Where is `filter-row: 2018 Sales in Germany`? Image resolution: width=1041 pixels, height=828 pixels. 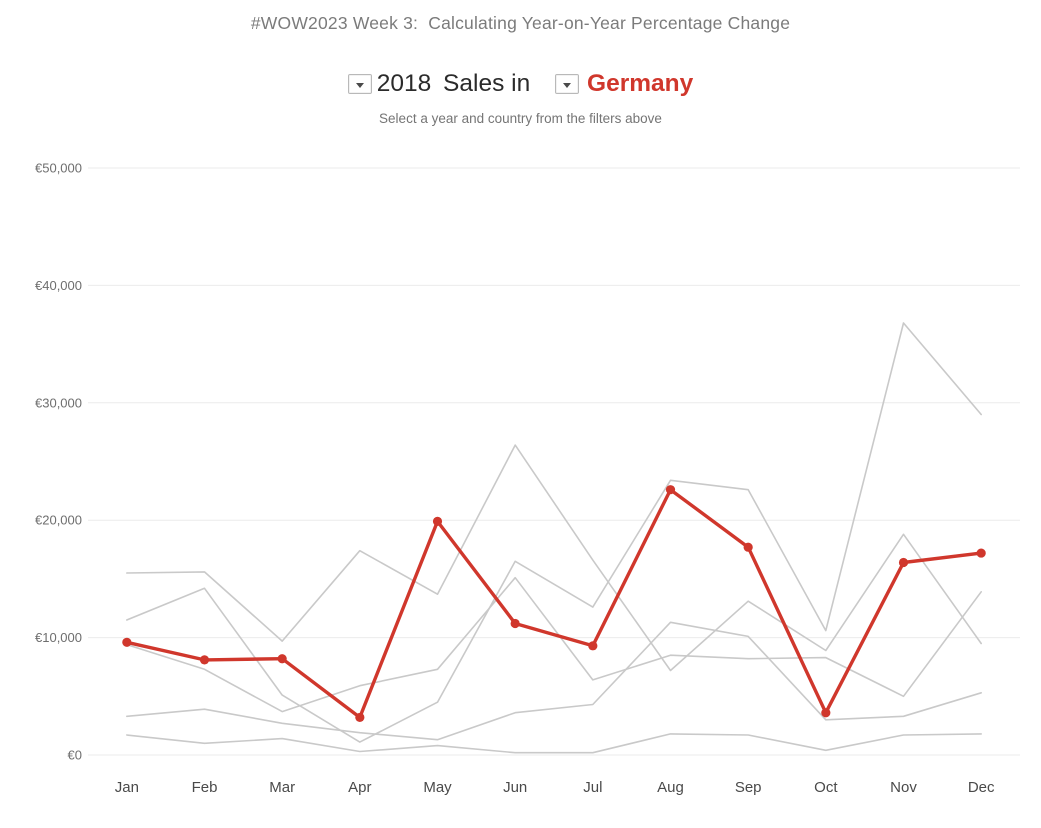
filter-row: 2018 Sales in Germany is located at coordinates (520, 84).